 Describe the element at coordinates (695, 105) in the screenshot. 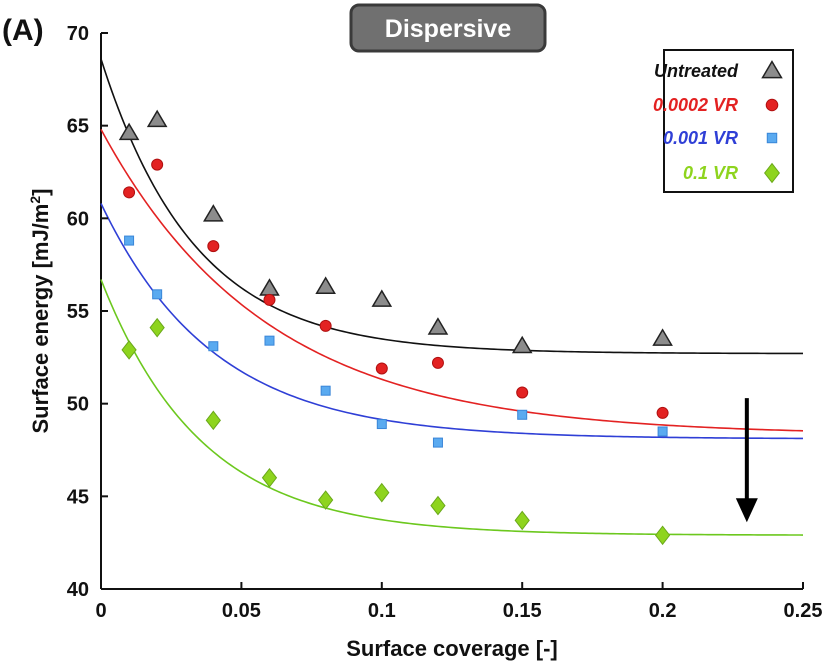

I see `legend-label-0-0002-vr: 0.0002 VR` at that location.